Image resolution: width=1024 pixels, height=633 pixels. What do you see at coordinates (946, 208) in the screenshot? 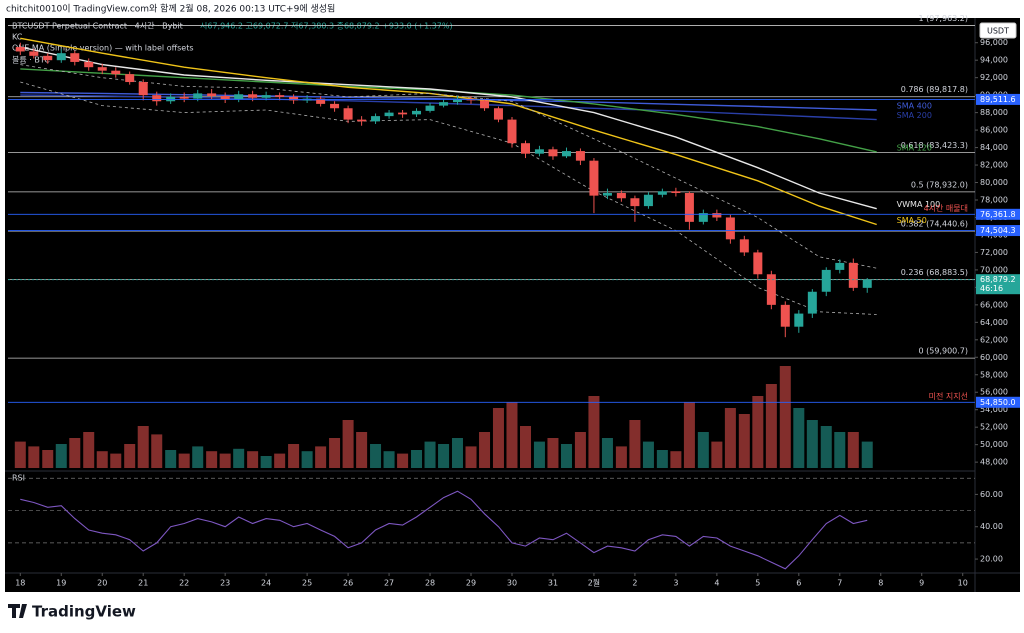
I see `level-note: 4시간 매물대` at bounding box center [946, 208].